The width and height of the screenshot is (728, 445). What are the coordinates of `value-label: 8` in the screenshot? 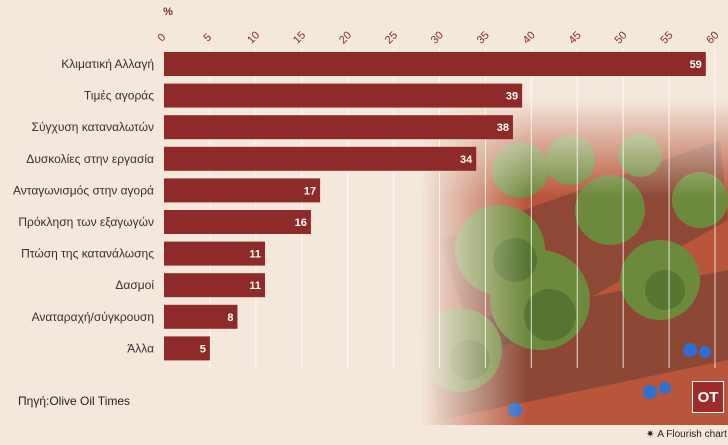 It's located at (230, 318).